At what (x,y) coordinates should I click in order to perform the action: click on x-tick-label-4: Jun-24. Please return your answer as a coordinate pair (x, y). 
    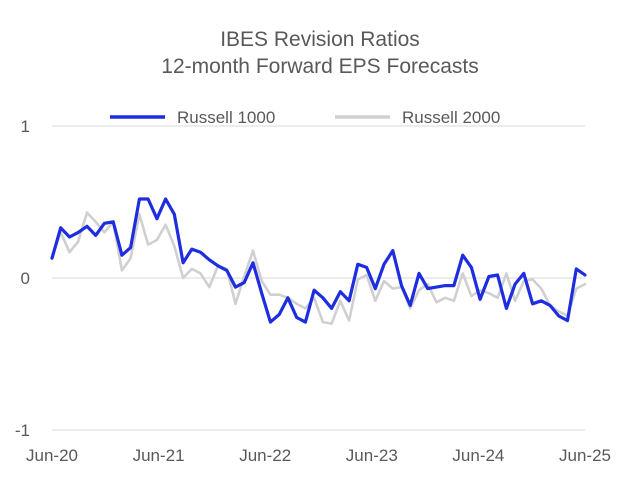
    Looking at the image, I should click on (478, 455).